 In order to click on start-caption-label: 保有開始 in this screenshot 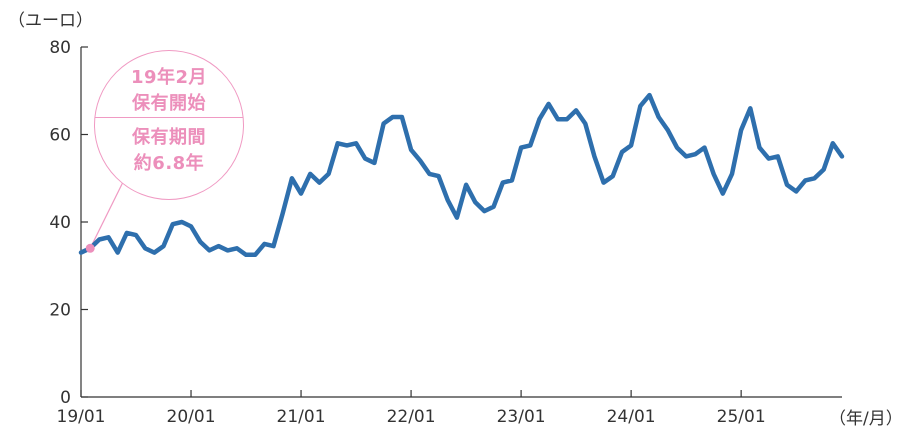, I will do `click(169, 103)`.